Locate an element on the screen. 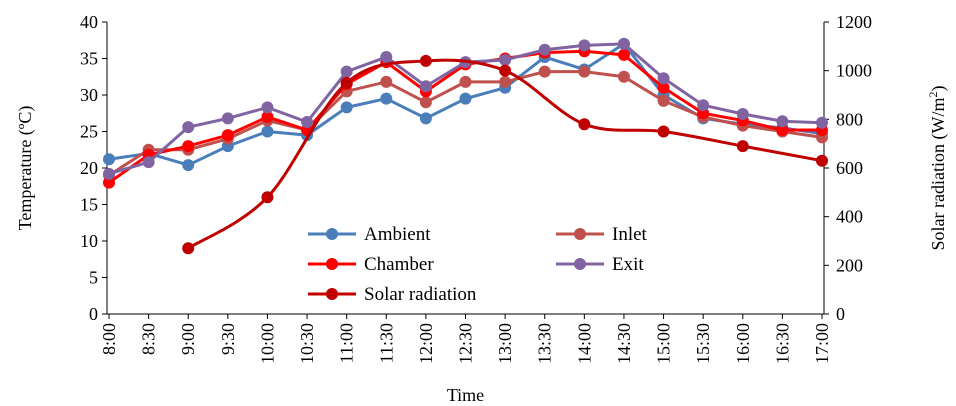 This screenshot has height=406, width=956. y-left-tick-label: 0 is located at coordinates (93, 314).